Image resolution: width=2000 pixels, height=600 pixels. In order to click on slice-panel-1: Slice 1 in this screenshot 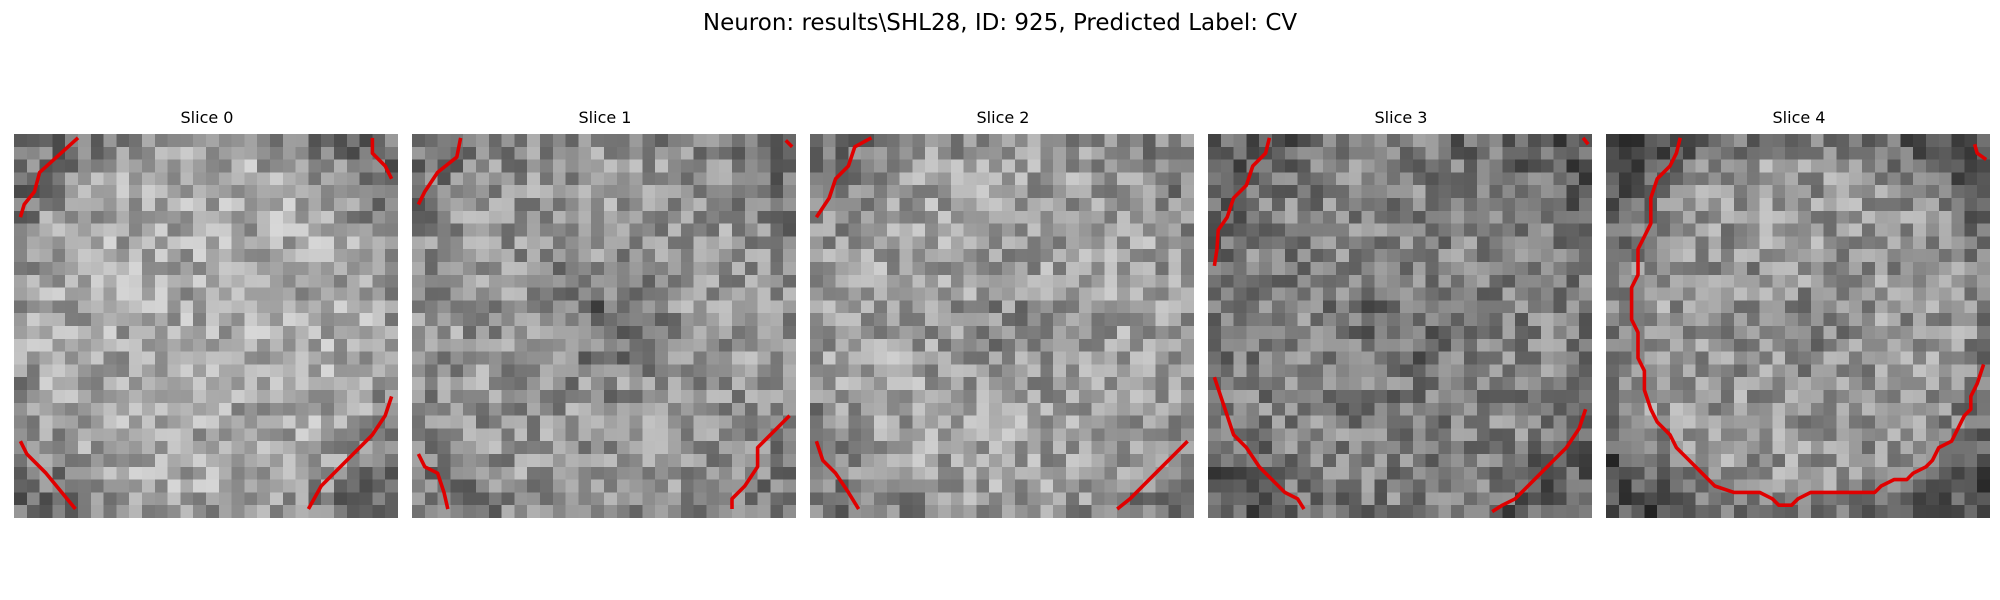, I will do `click(605, 313)`.